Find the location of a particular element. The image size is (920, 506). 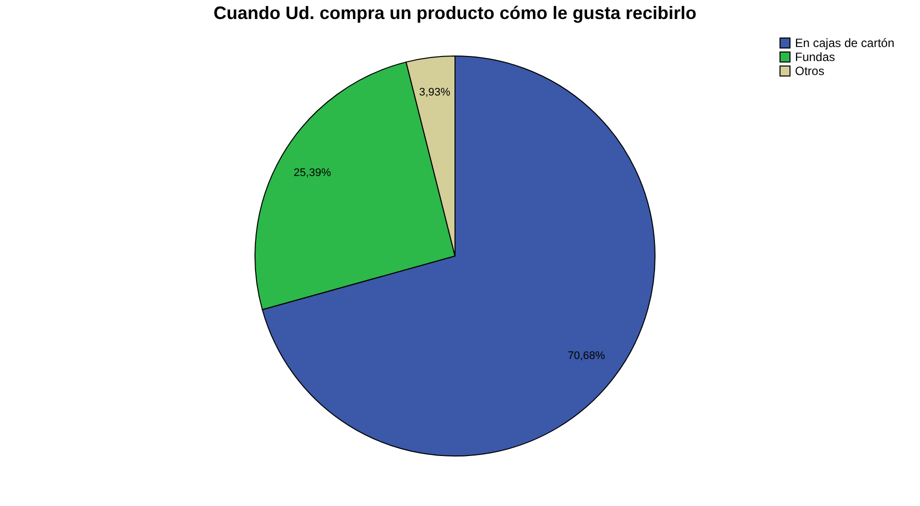

legend-label: Fundas is located at coordinates (815, 57).